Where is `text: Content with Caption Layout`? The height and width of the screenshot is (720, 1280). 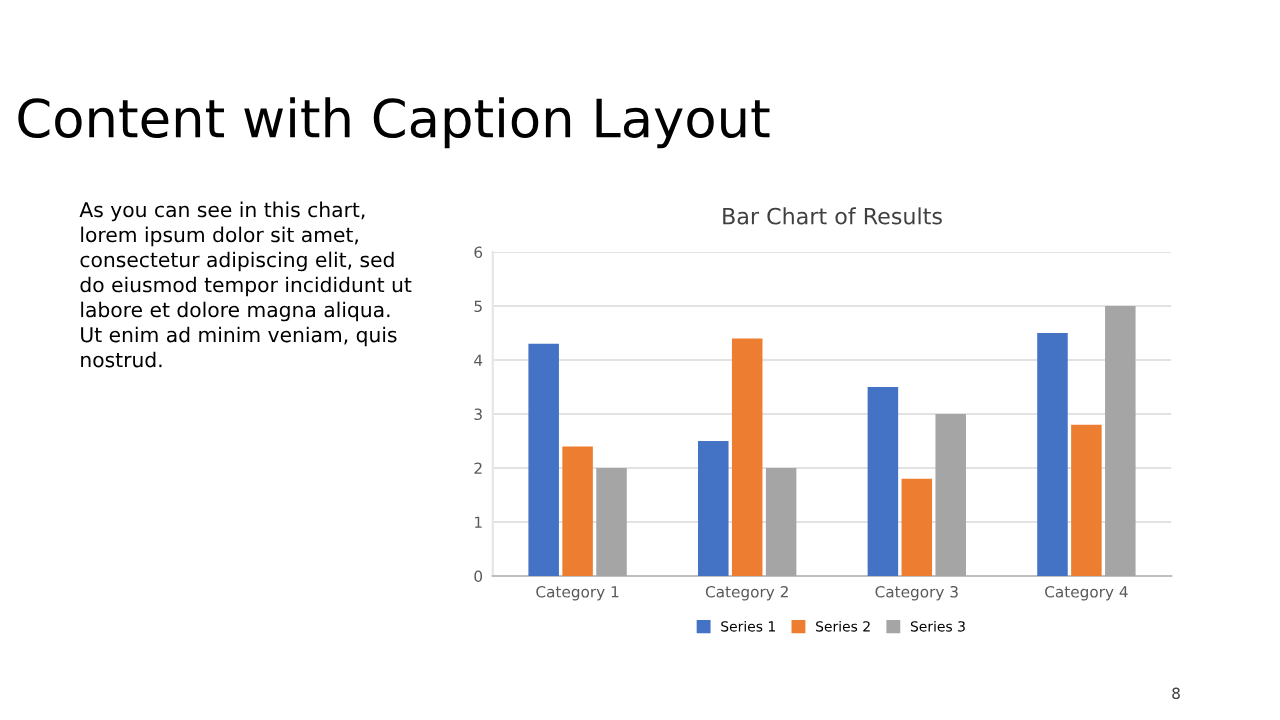
text: Content with Caption Layout is located at coordinates (394, 123).